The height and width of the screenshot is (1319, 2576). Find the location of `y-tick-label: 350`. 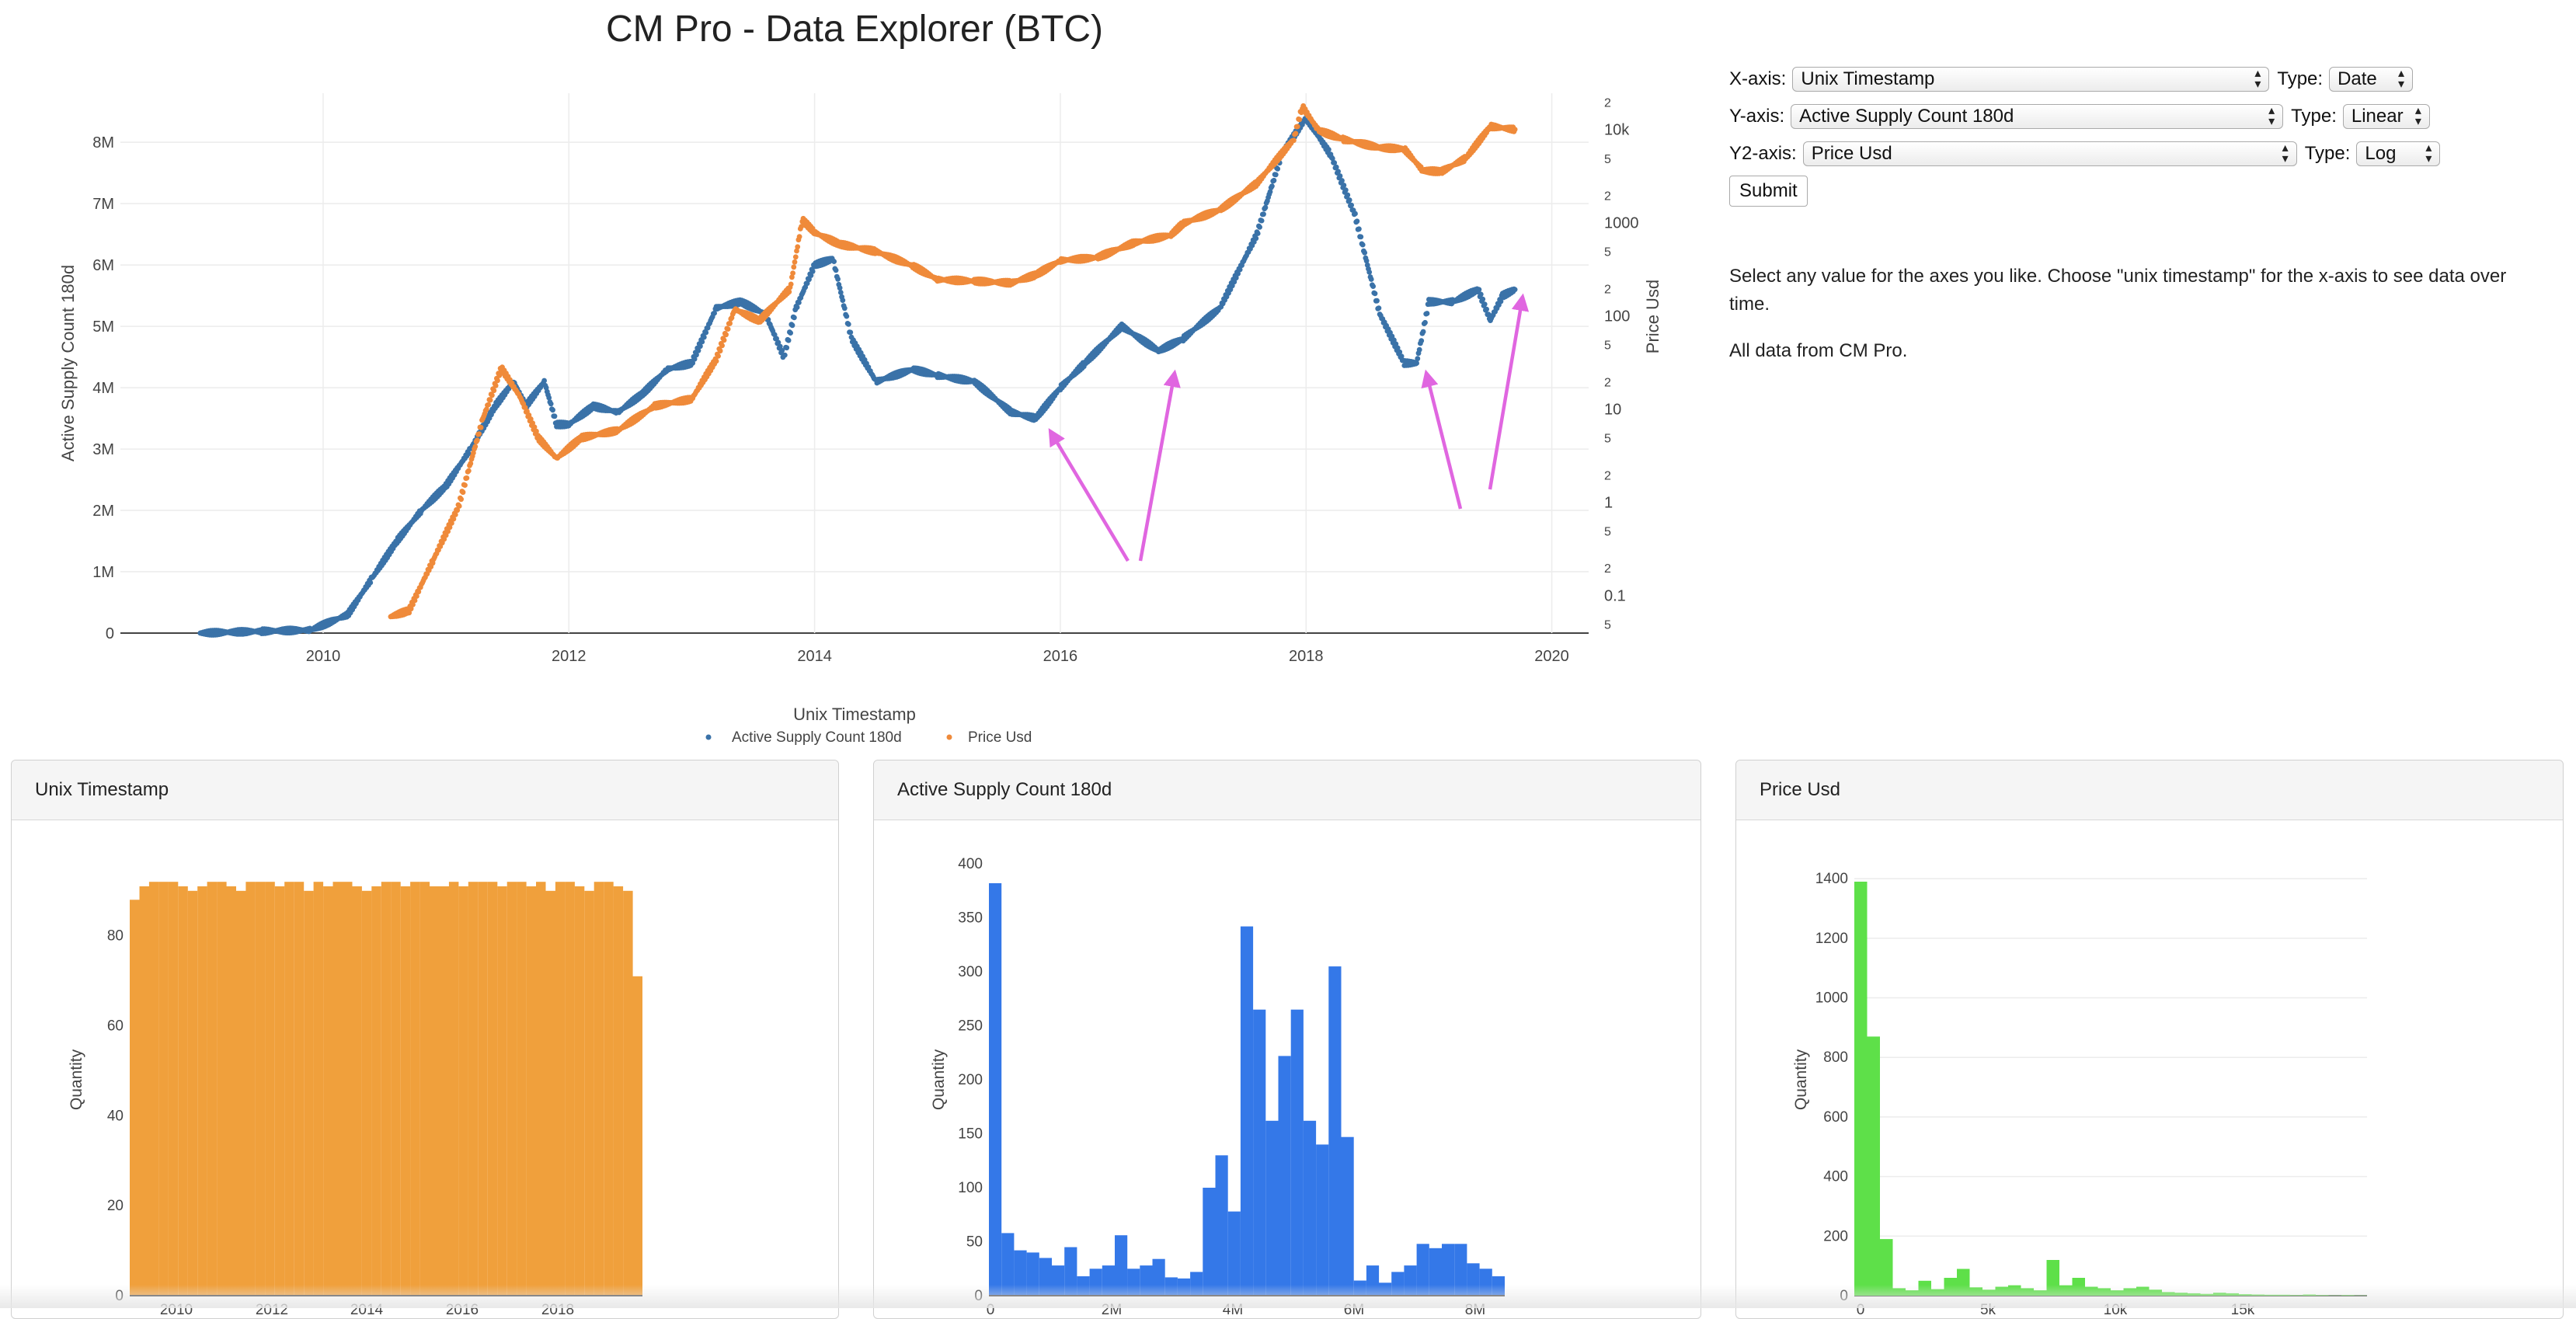

y-tick-label: 350 is located at coordinates (970, 918).